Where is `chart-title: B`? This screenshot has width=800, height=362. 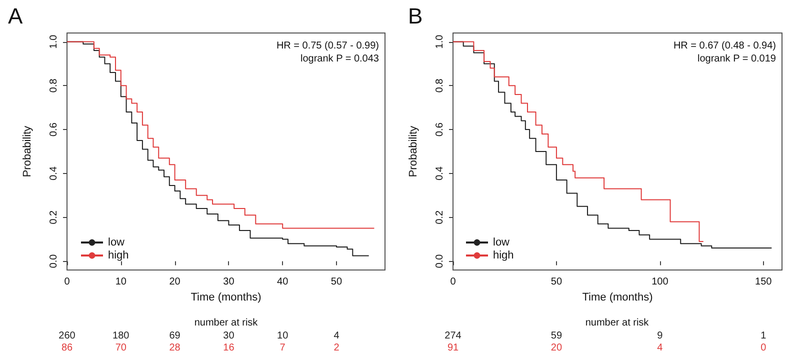
chart-title: B is located at coordinates (415, 16).